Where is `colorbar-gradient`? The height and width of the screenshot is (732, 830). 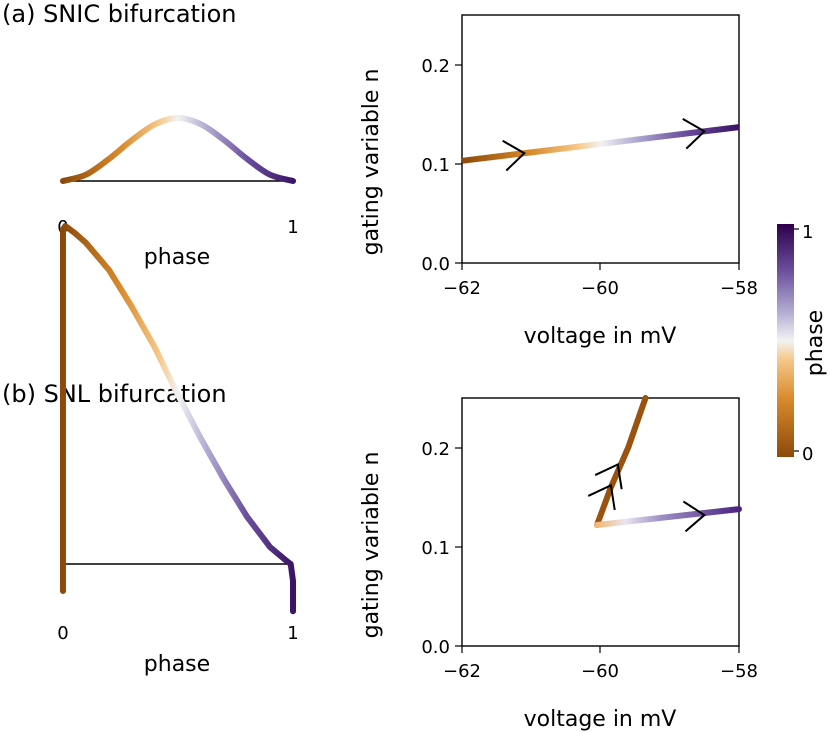
colorbar-gradient is located at coordinates (785, 340).